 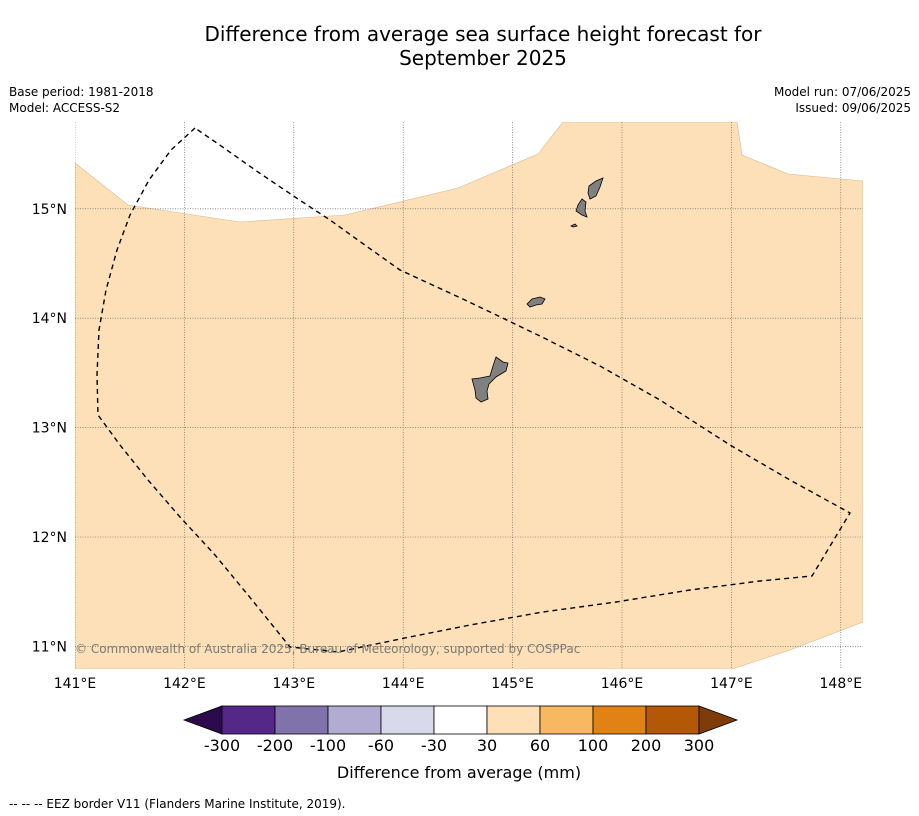 What do you see at coordinates (434, 745) in the screenshot?
I see `colorbar-tick-label: -30` at bounding box center [434, 745].